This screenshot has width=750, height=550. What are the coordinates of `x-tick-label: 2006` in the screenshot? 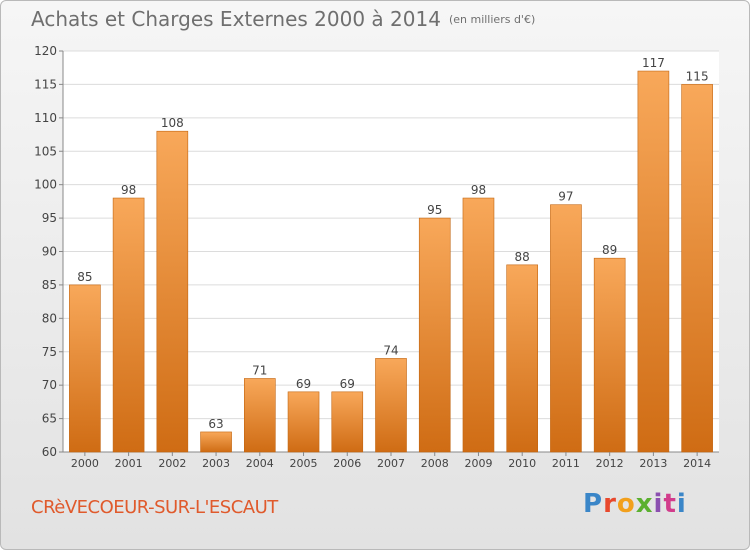 It's located at (347, 463).